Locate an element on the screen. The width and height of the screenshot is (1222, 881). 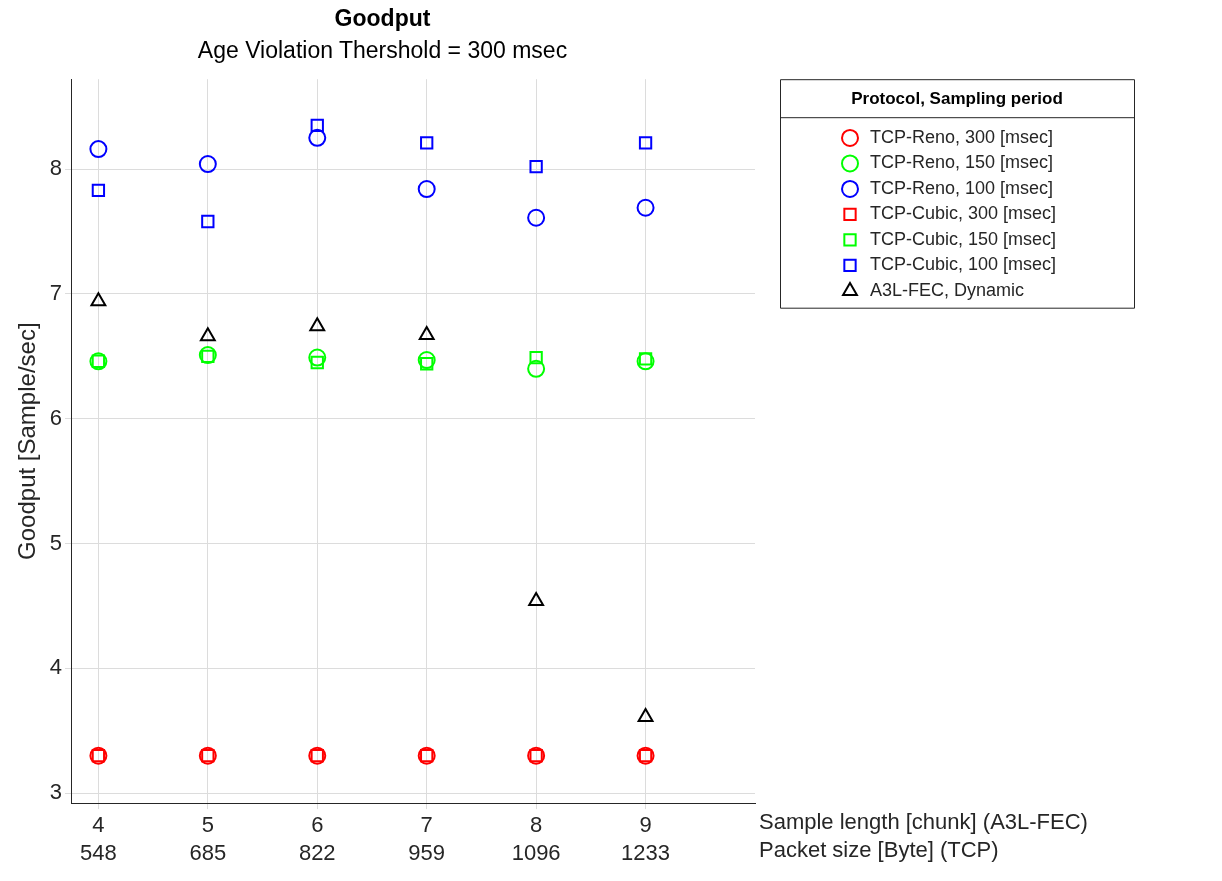
legend-label: TCP-Reno, 300 [msec] is located at coordinates (962, 136).